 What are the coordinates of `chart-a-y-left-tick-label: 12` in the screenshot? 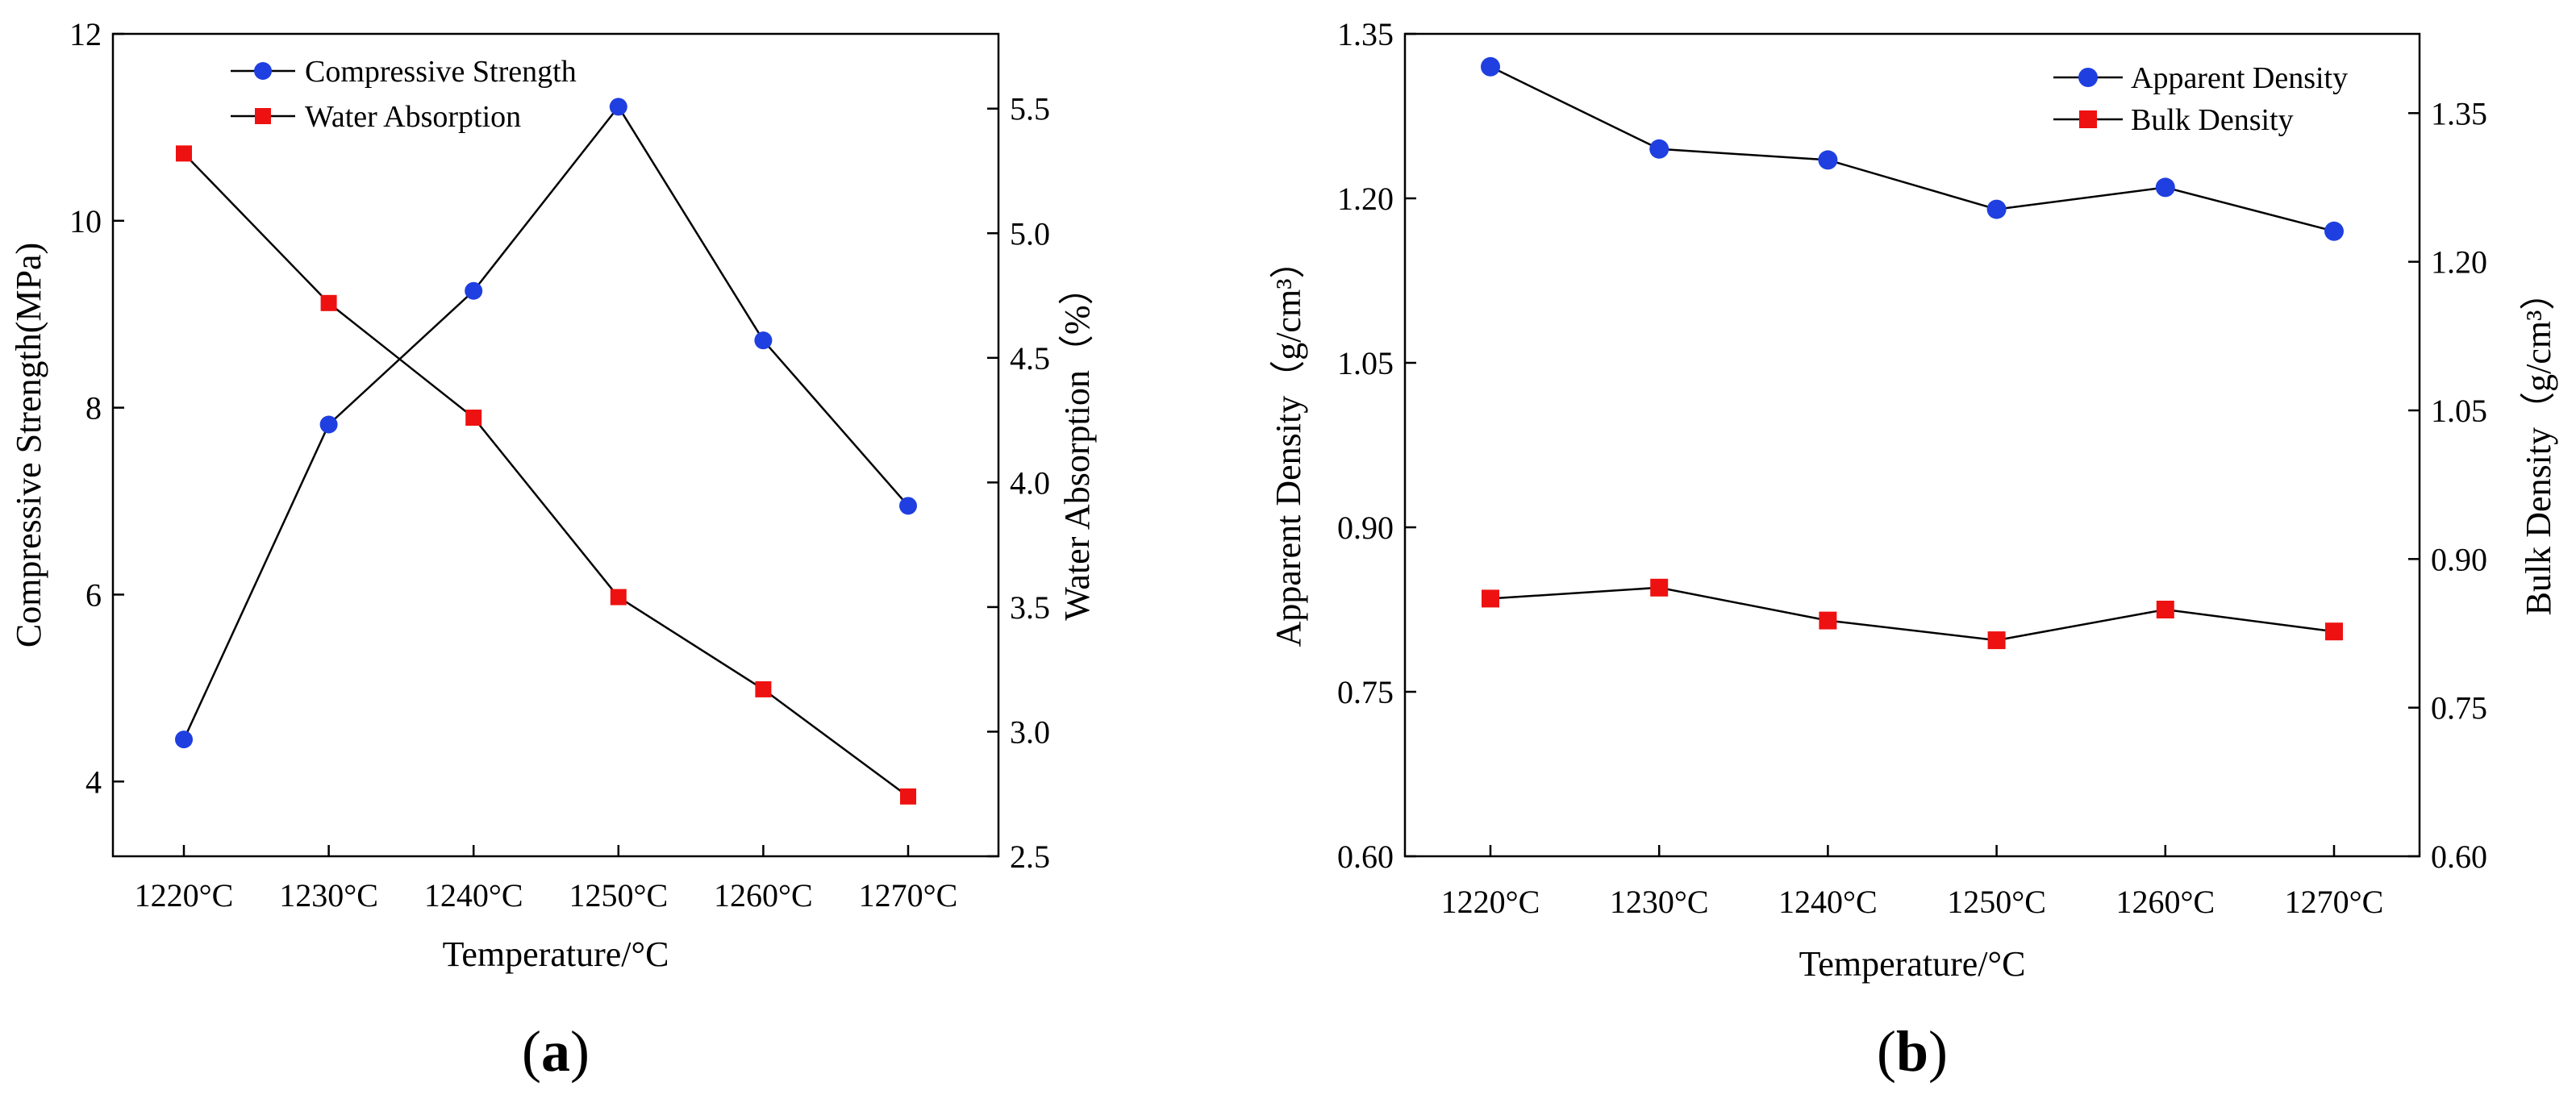 It's located at (85, 34).